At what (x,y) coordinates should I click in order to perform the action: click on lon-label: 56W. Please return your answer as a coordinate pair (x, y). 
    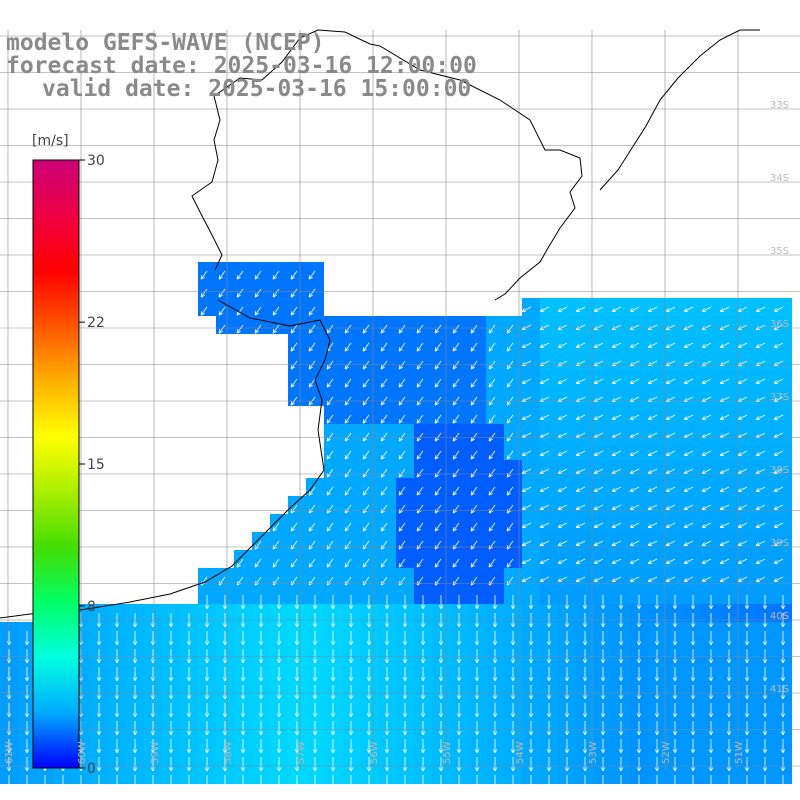
    Looking at the image, I should click on (374, 752).